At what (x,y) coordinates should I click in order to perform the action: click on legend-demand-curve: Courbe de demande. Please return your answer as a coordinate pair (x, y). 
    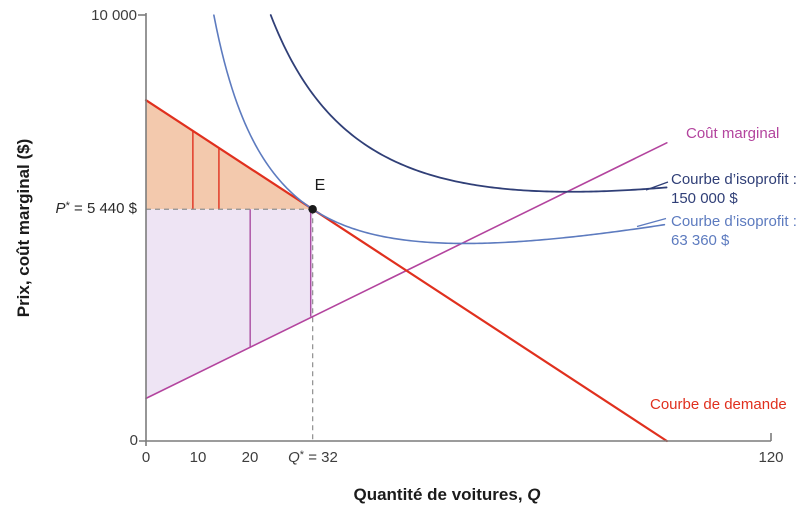
    Looking at the image, I should click on (718, 404).